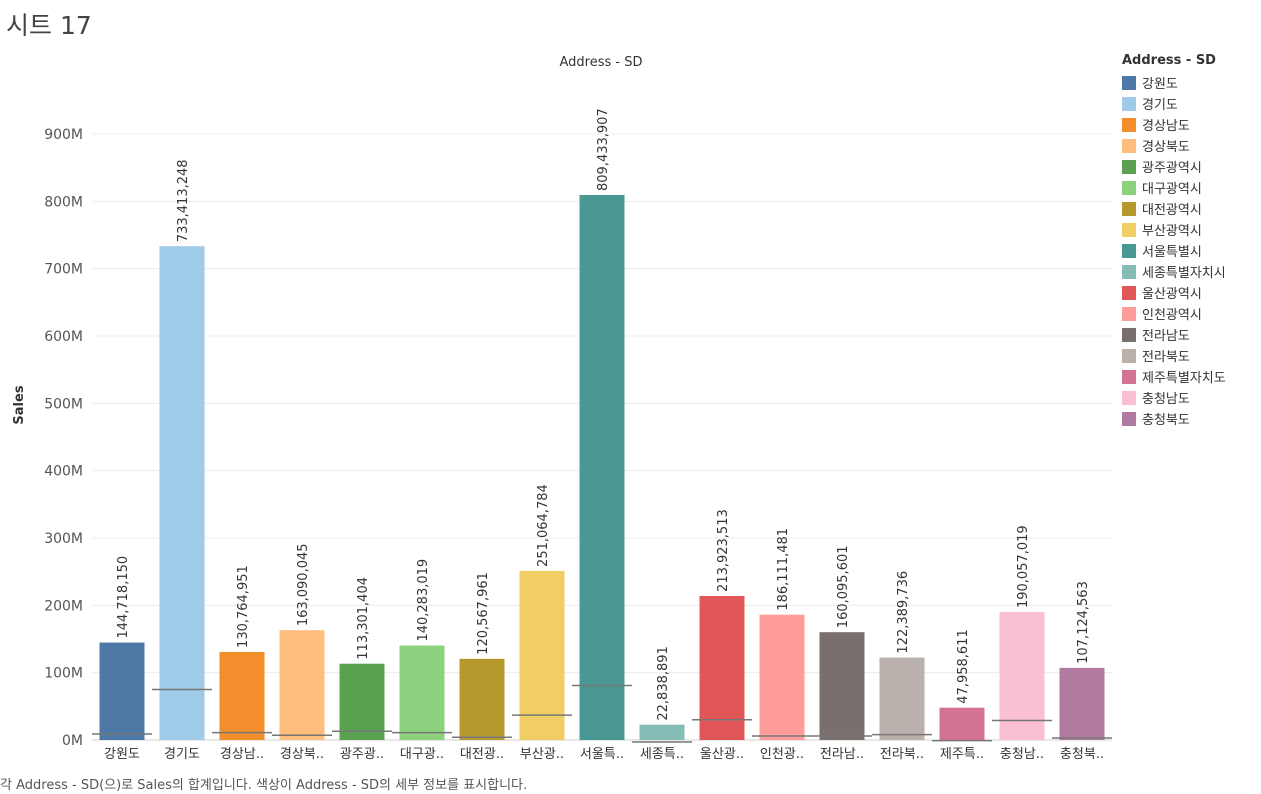  I want to click on legend-item: 제주특별자치도, so click(1191, 376).